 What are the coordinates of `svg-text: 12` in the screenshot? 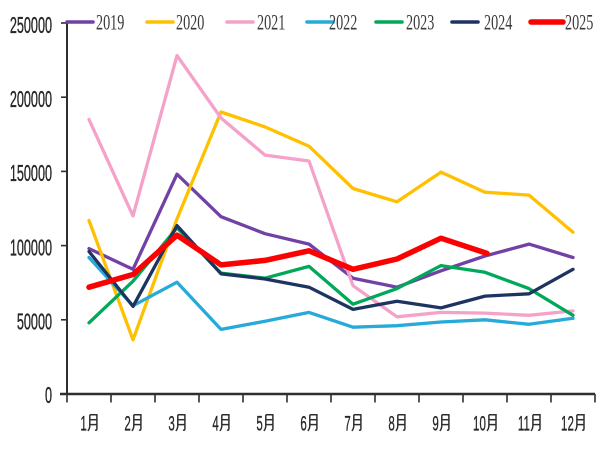 It's located at (567, 424).